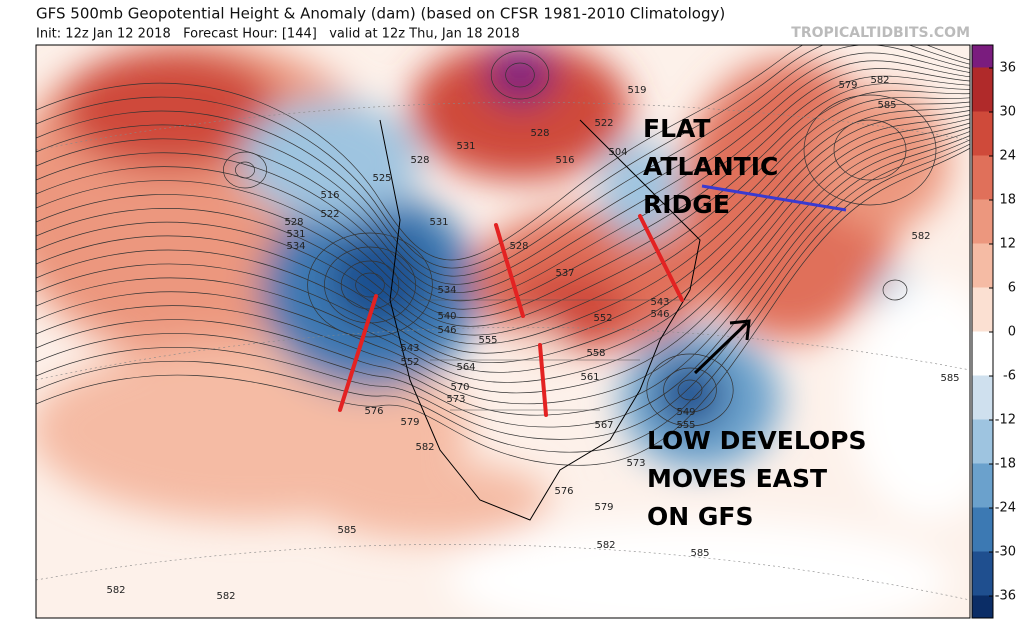  What do you see at coordinates (659, 314) in the screenshot?
I see `contour-label: 546` at bounding box center [659, 314].